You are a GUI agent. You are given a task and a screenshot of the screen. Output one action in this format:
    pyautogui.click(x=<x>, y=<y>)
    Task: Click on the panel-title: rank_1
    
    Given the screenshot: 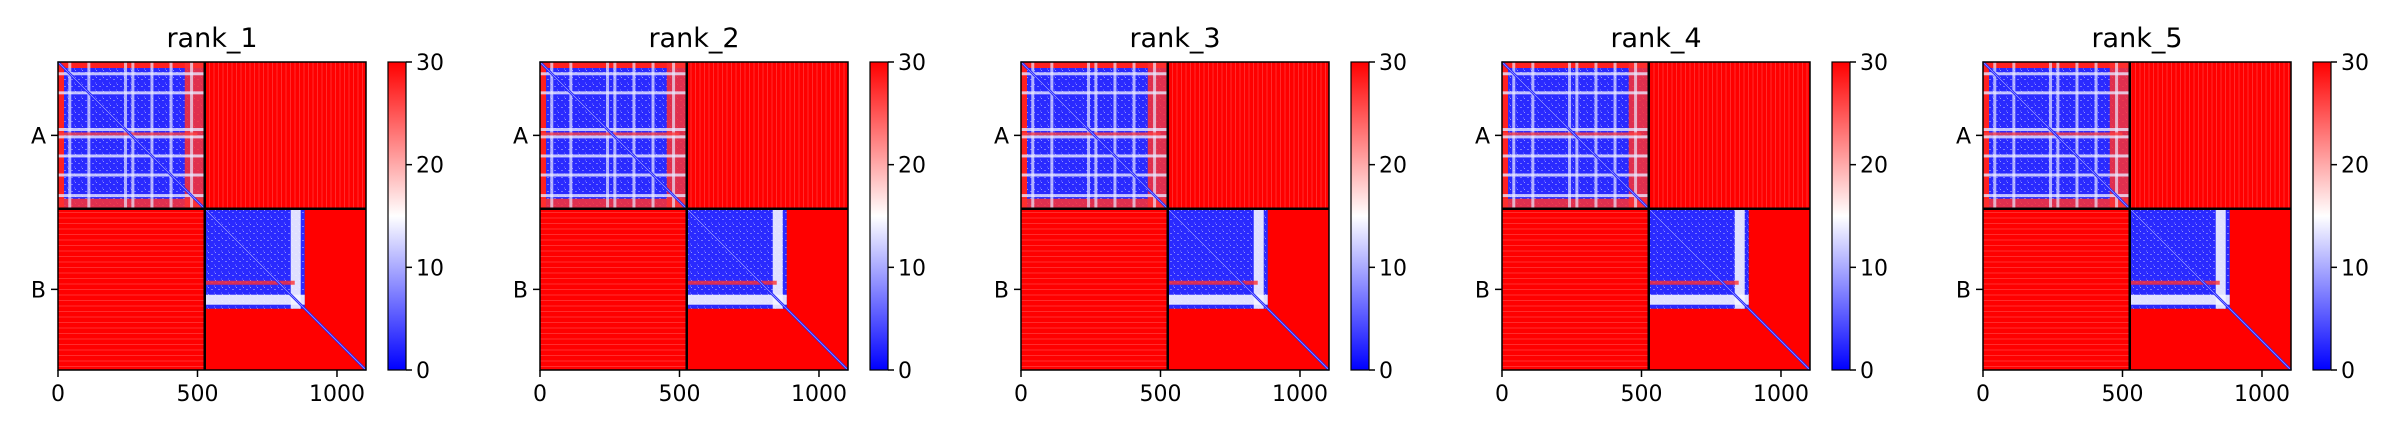 What is the action you would take?
    pyautogui.click(x=211, y=38)
    